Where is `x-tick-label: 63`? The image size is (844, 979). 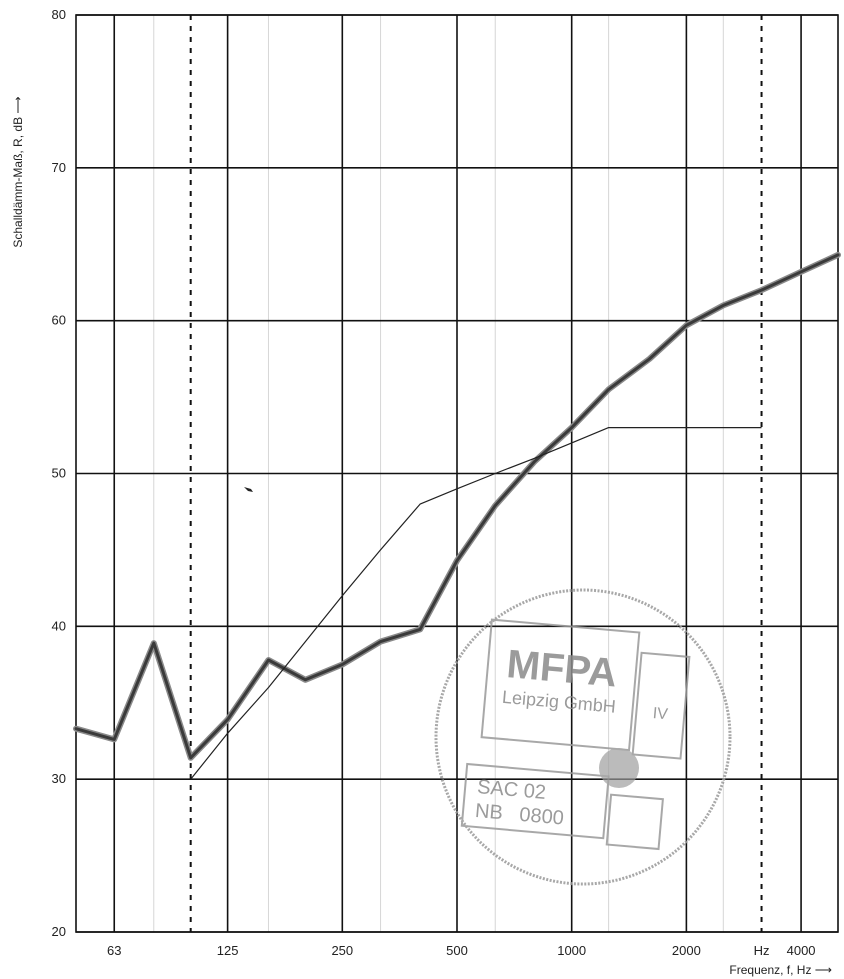 x-tick-label: 63 is located at coordinates (114, 950).